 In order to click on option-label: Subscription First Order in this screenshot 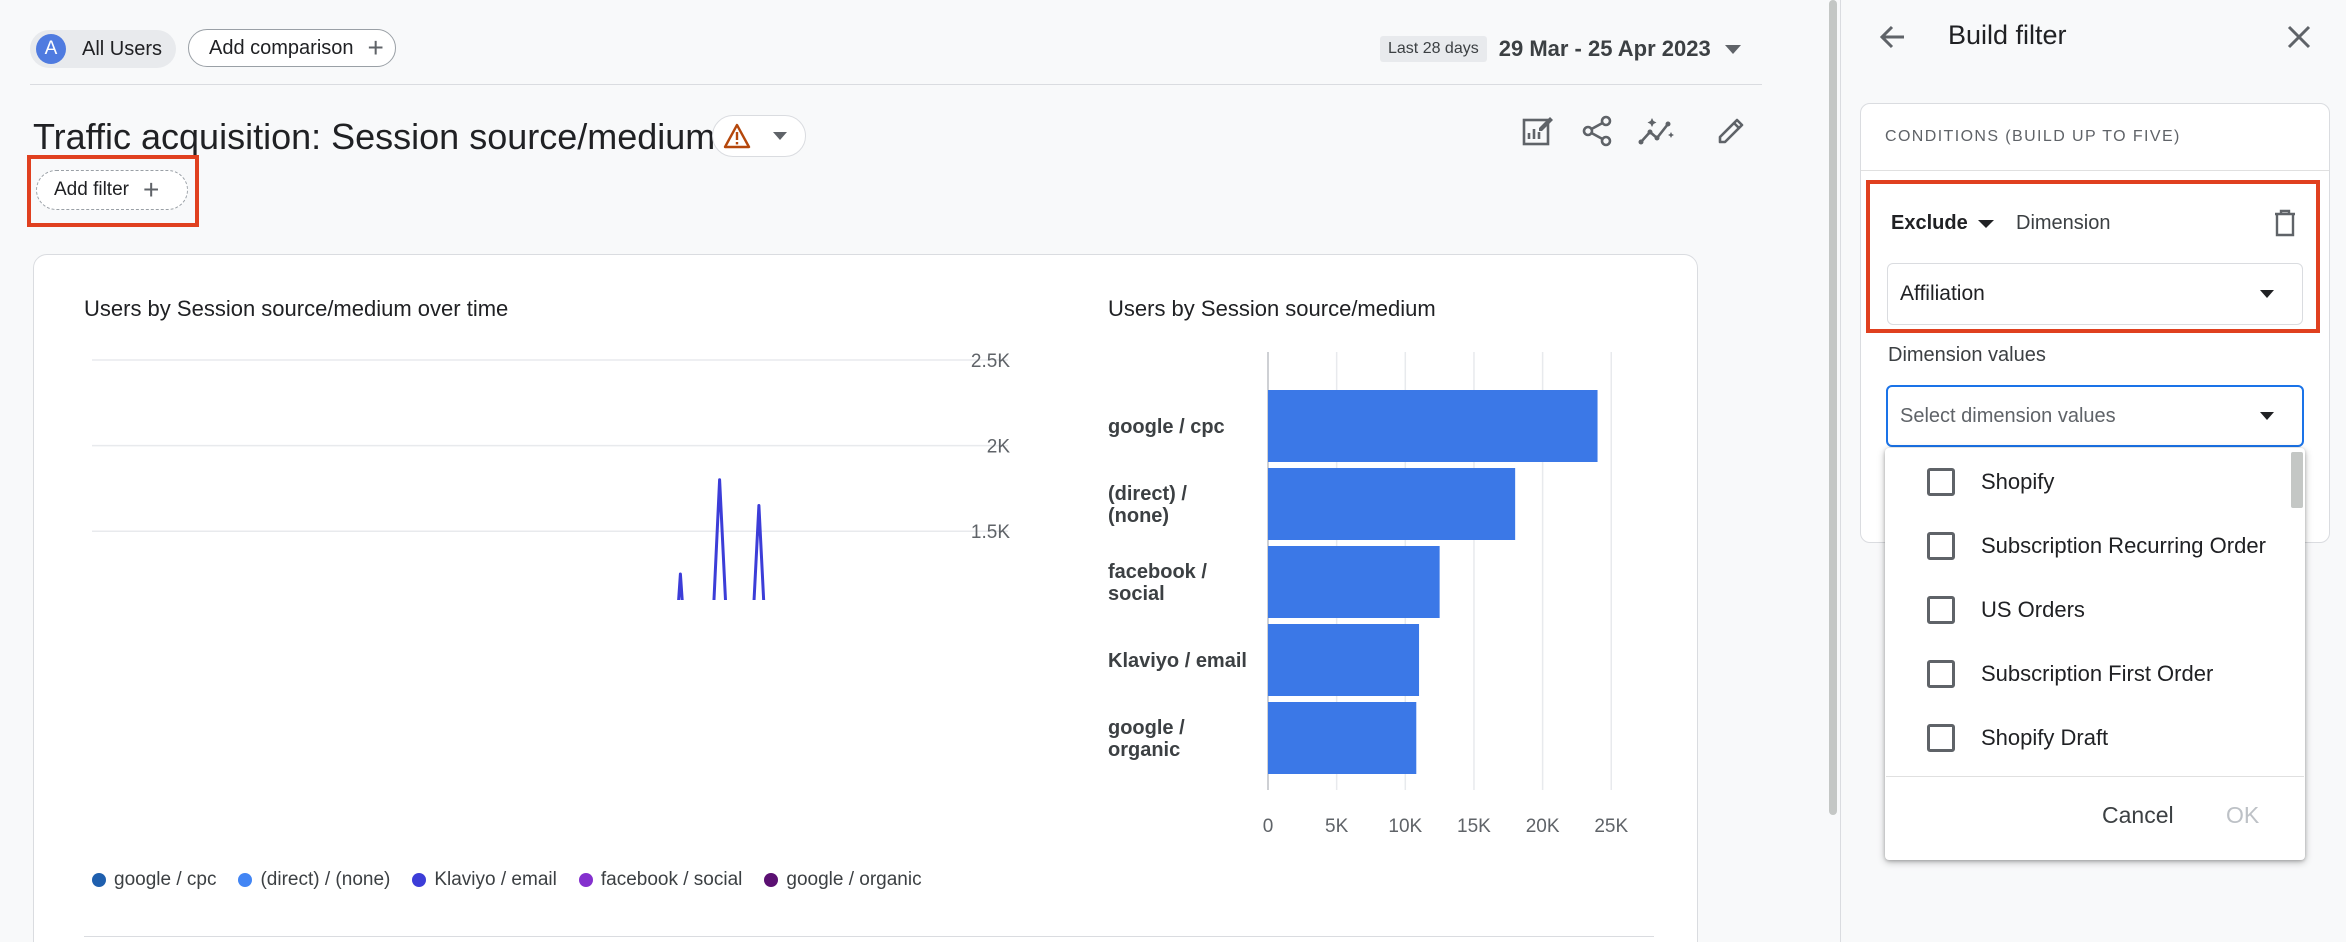, I will do `click(2097, 673)`.